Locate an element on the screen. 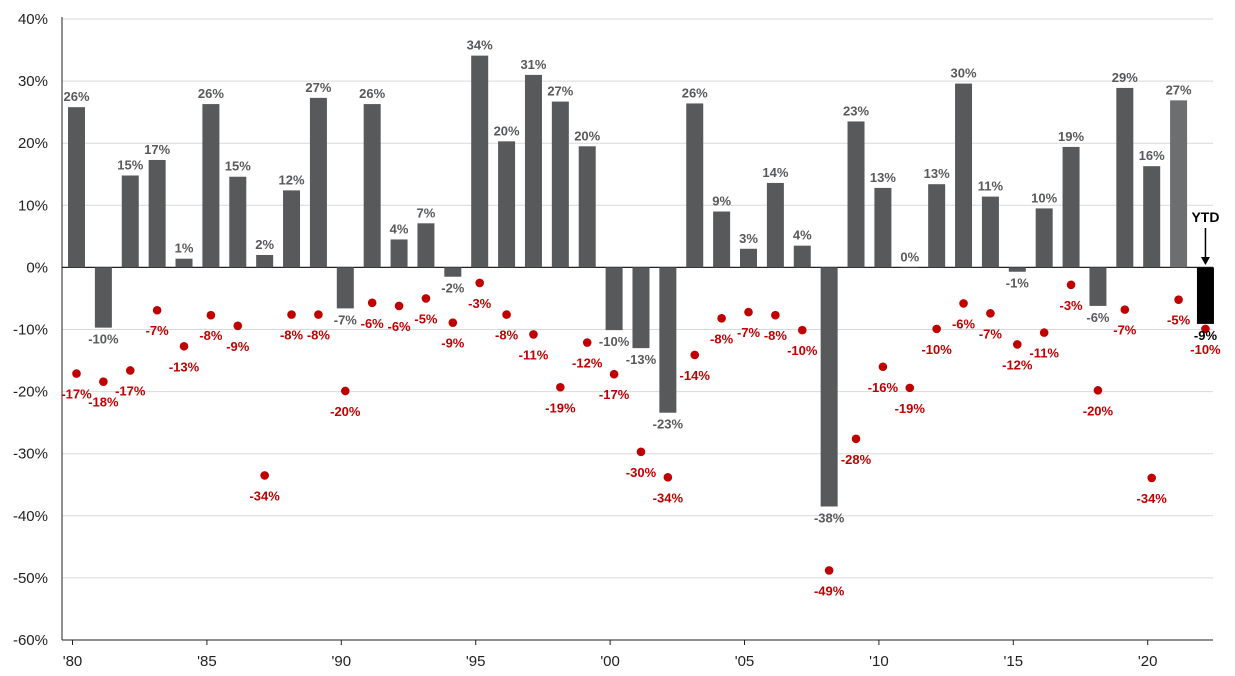  bar-1997 is located at coordinates (533, 171).